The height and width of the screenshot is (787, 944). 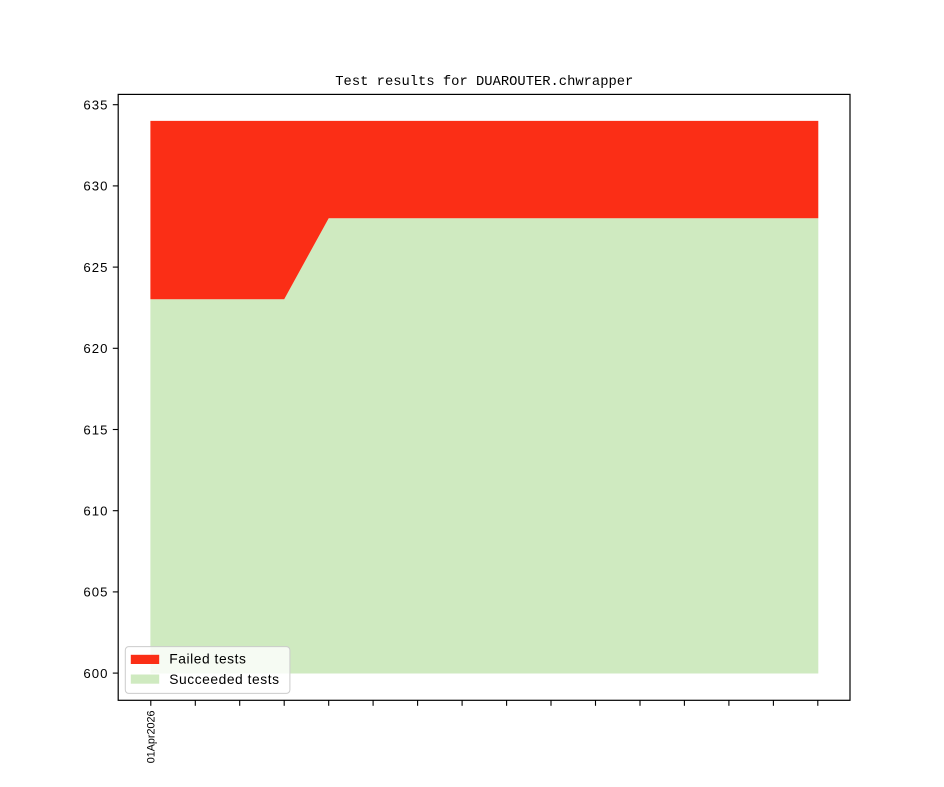 What do you see at coordinates (95, 673) in the screenshot?
I see `svg-text: 600` at bounding box center [95, 673].